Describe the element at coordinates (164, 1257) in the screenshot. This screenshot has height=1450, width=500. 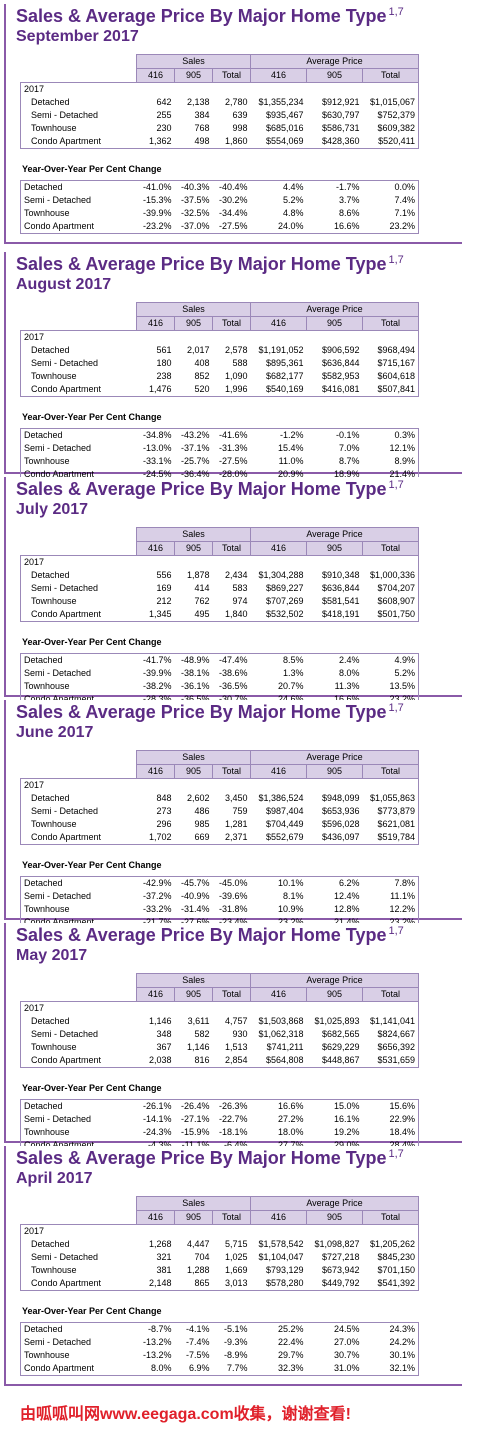
I see `value-cell: 321` at that location.